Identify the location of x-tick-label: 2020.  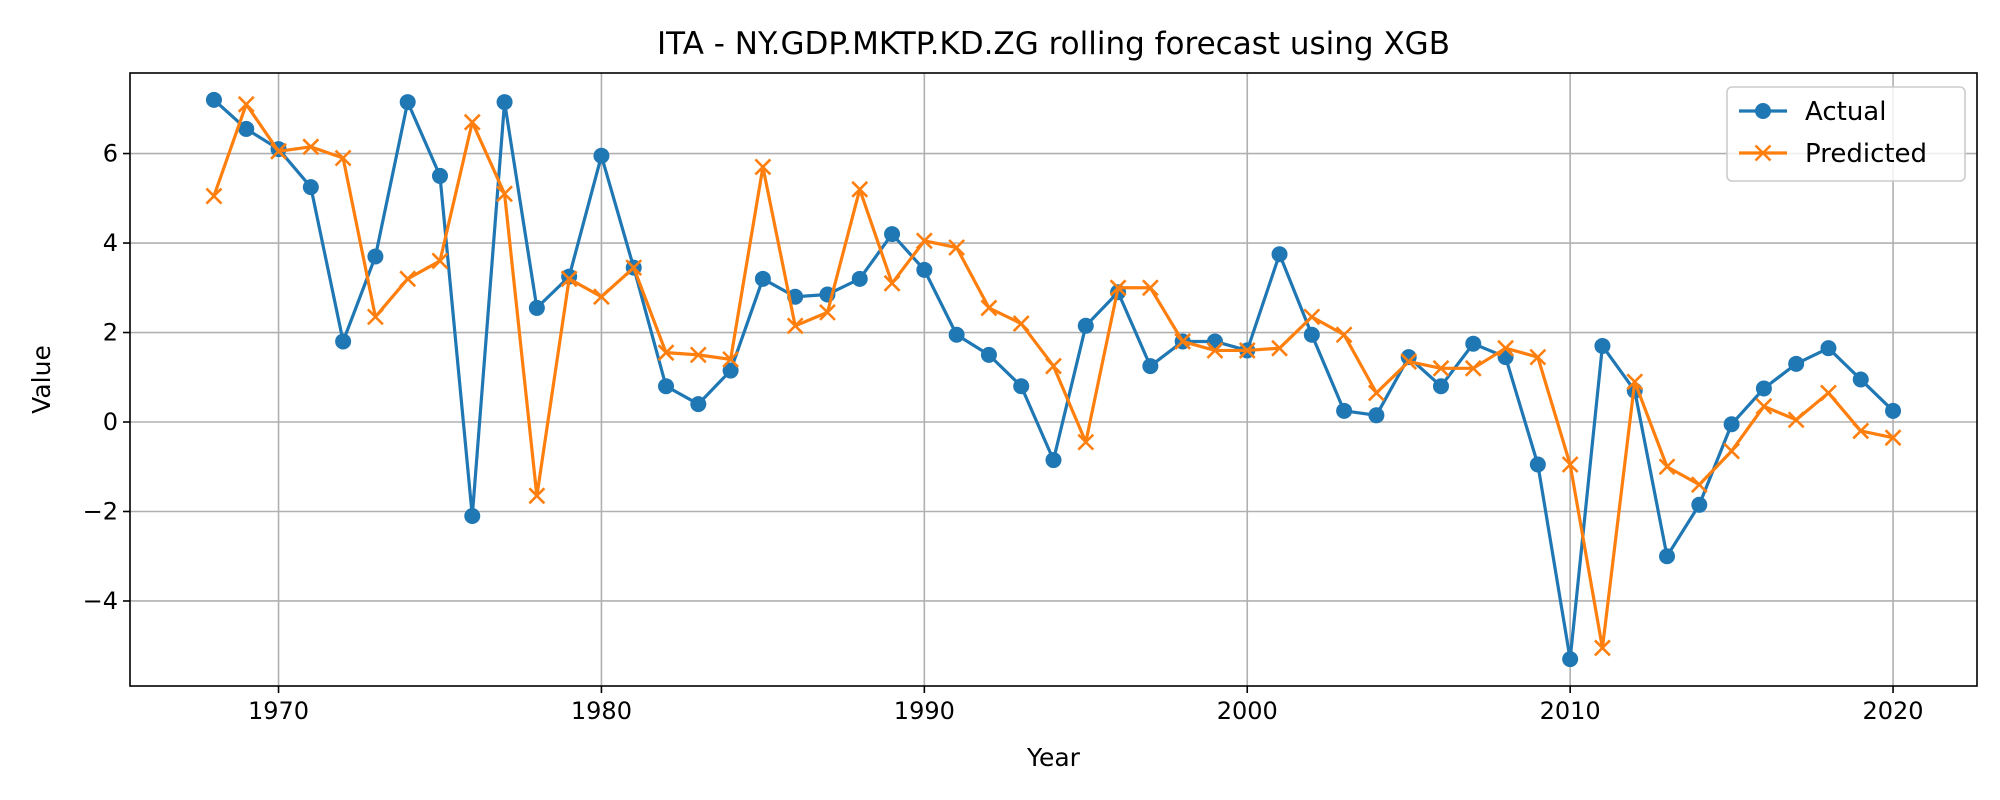
(1893, 711).